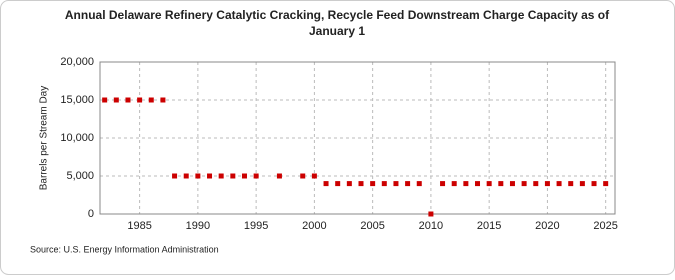 Image resolution: width=675 pixels, height=280 pixels. What do you see at coordinates (256, 226) in the screenshot?
I see `x-tick-label: 1995` at bounding box center [256, 226].